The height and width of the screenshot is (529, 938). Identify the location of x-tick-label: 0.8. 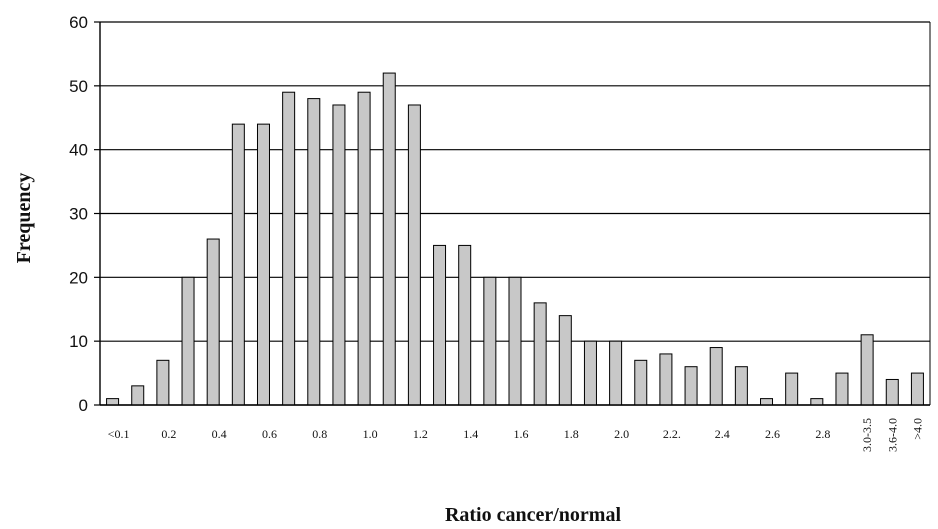
(319, 434).